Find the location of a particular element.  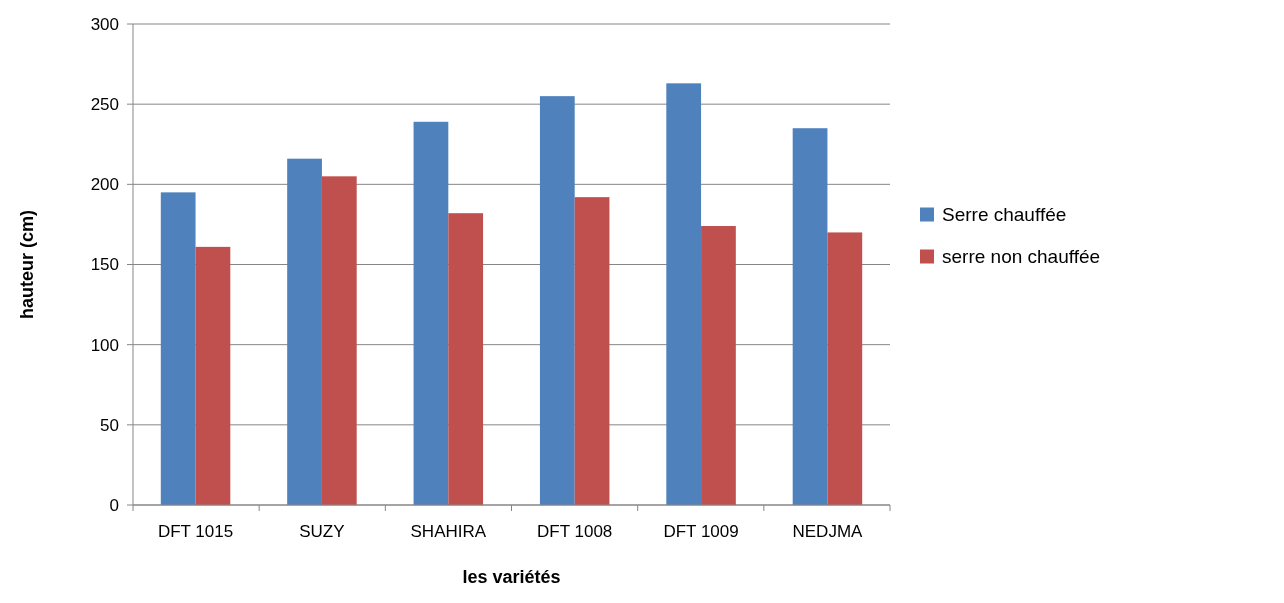

x-tick-label: SUZY is located at coordinates (322, 531).